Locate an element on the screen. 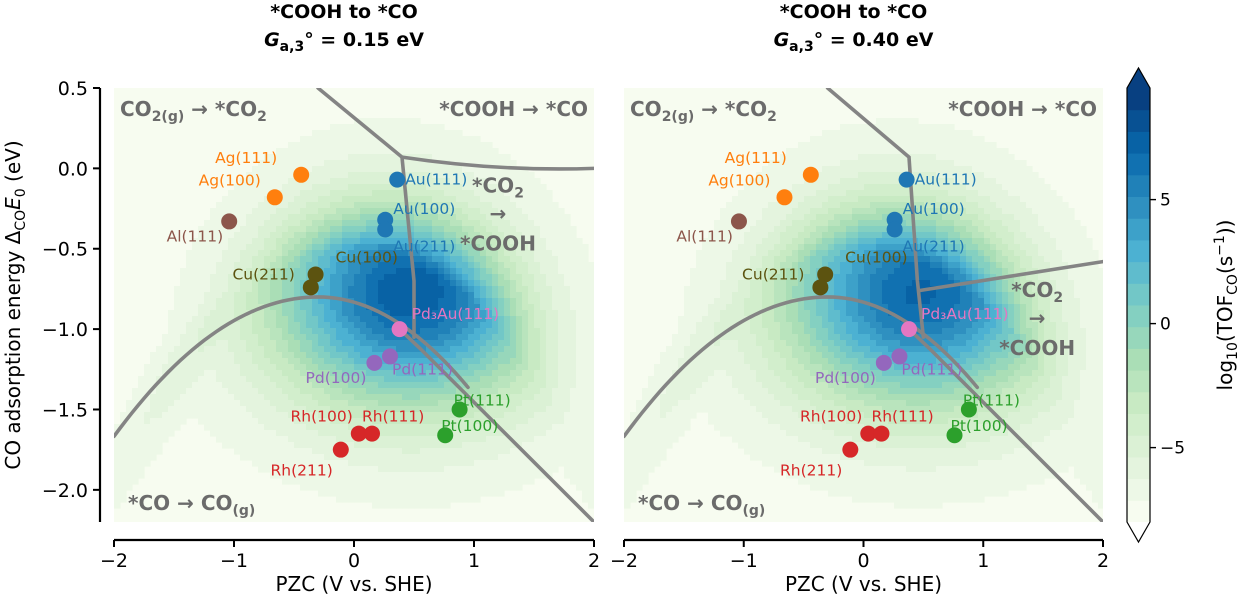 The width and height of the screenshot is (1251, 600). title-line2: Ga,3° = 0.40 eV is located at coordinates (854, 42).